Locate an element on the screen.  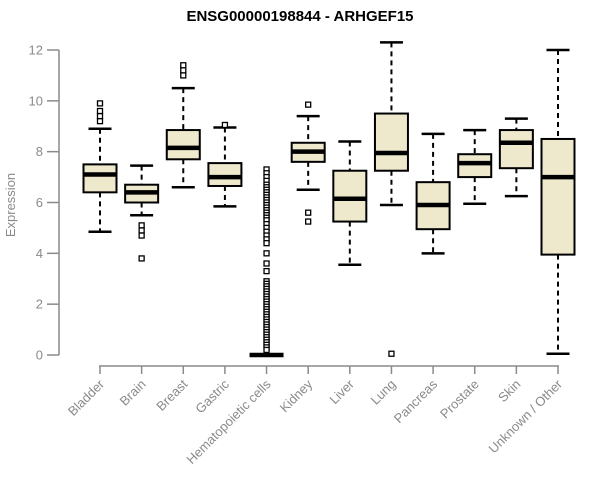
boxplot-bladder is located at coordinates (100, 166).